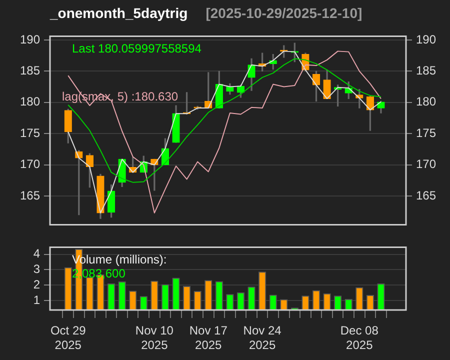 This screenshot has height=360, width=450. I want to click on y2-tick-label: 185, so click(426, 70).